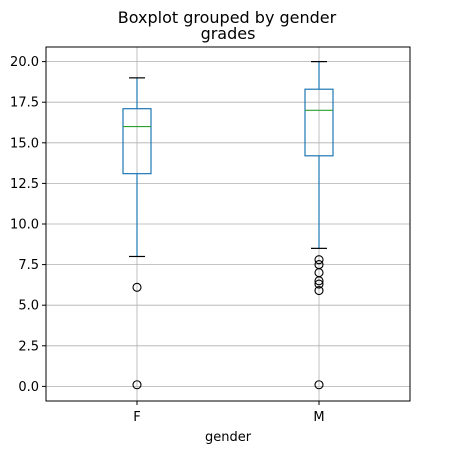 The image size is (455, 472). Describe the element at coordinates (28, 265) in the screenshot. I see `y-tick-label: 7.5` at that location.